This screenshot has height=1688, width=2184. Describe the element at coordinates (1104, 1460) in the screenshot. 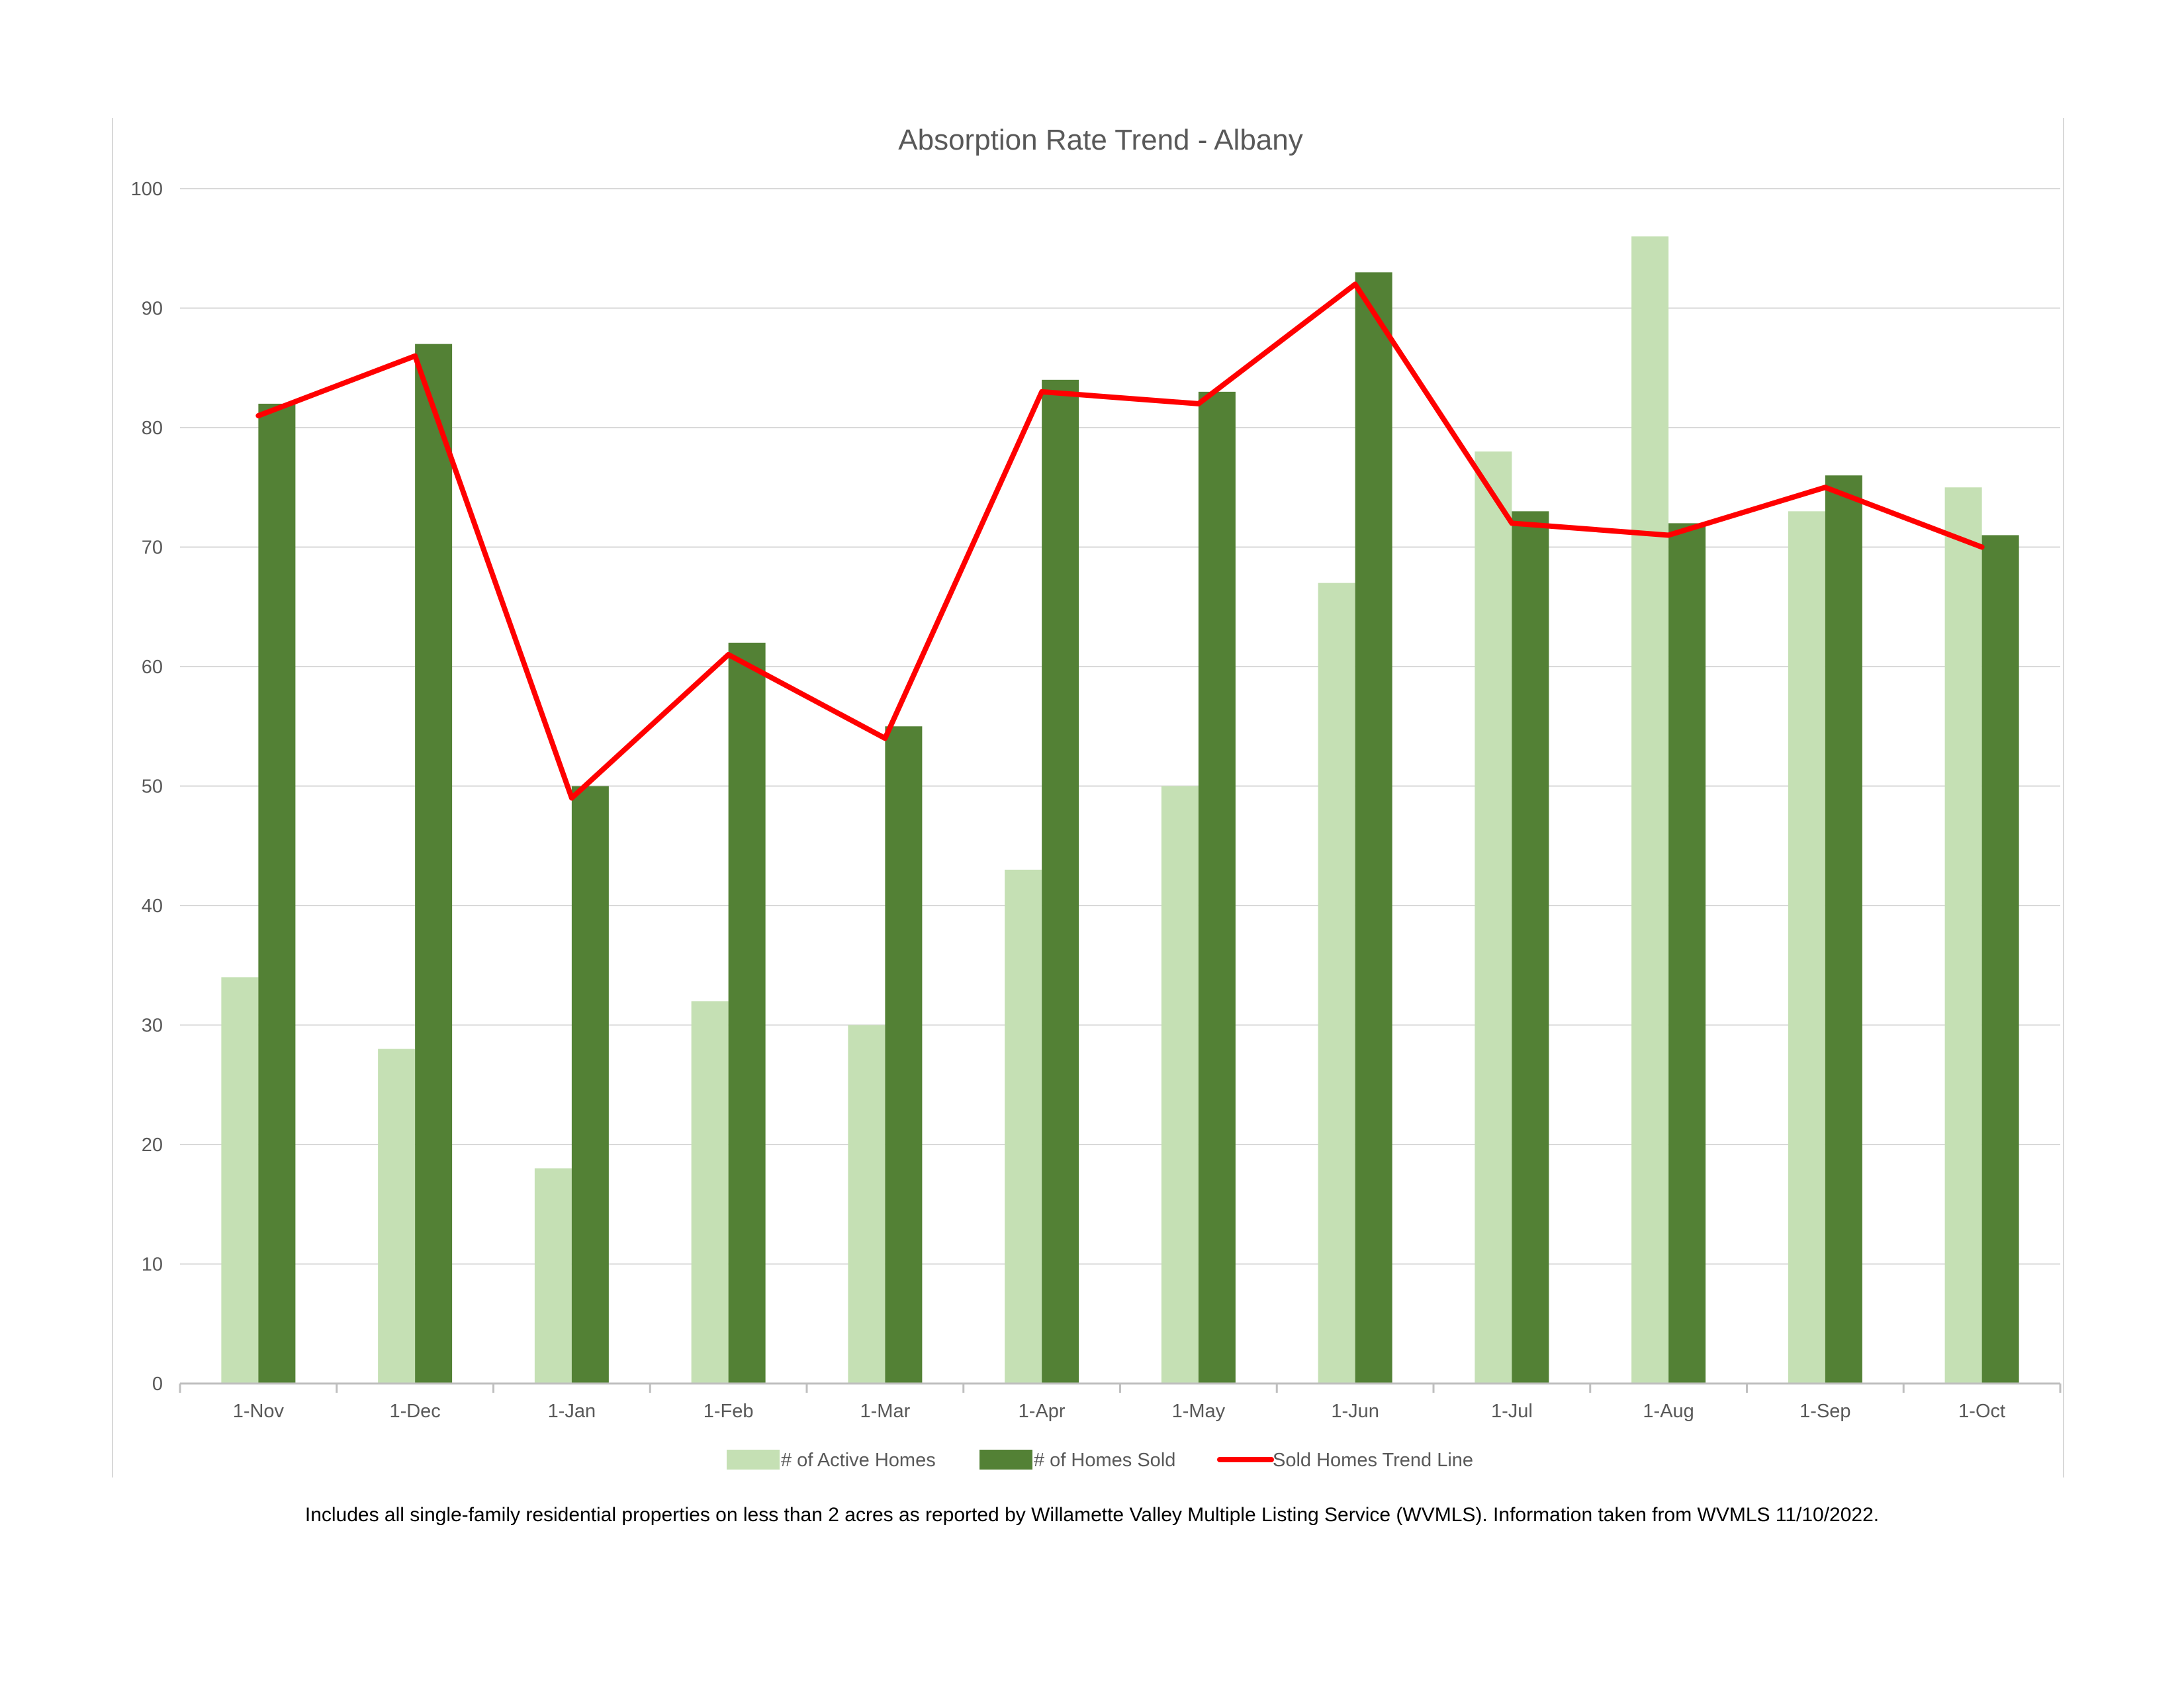

I see `legend-label: # of Homes Sold` at that location.